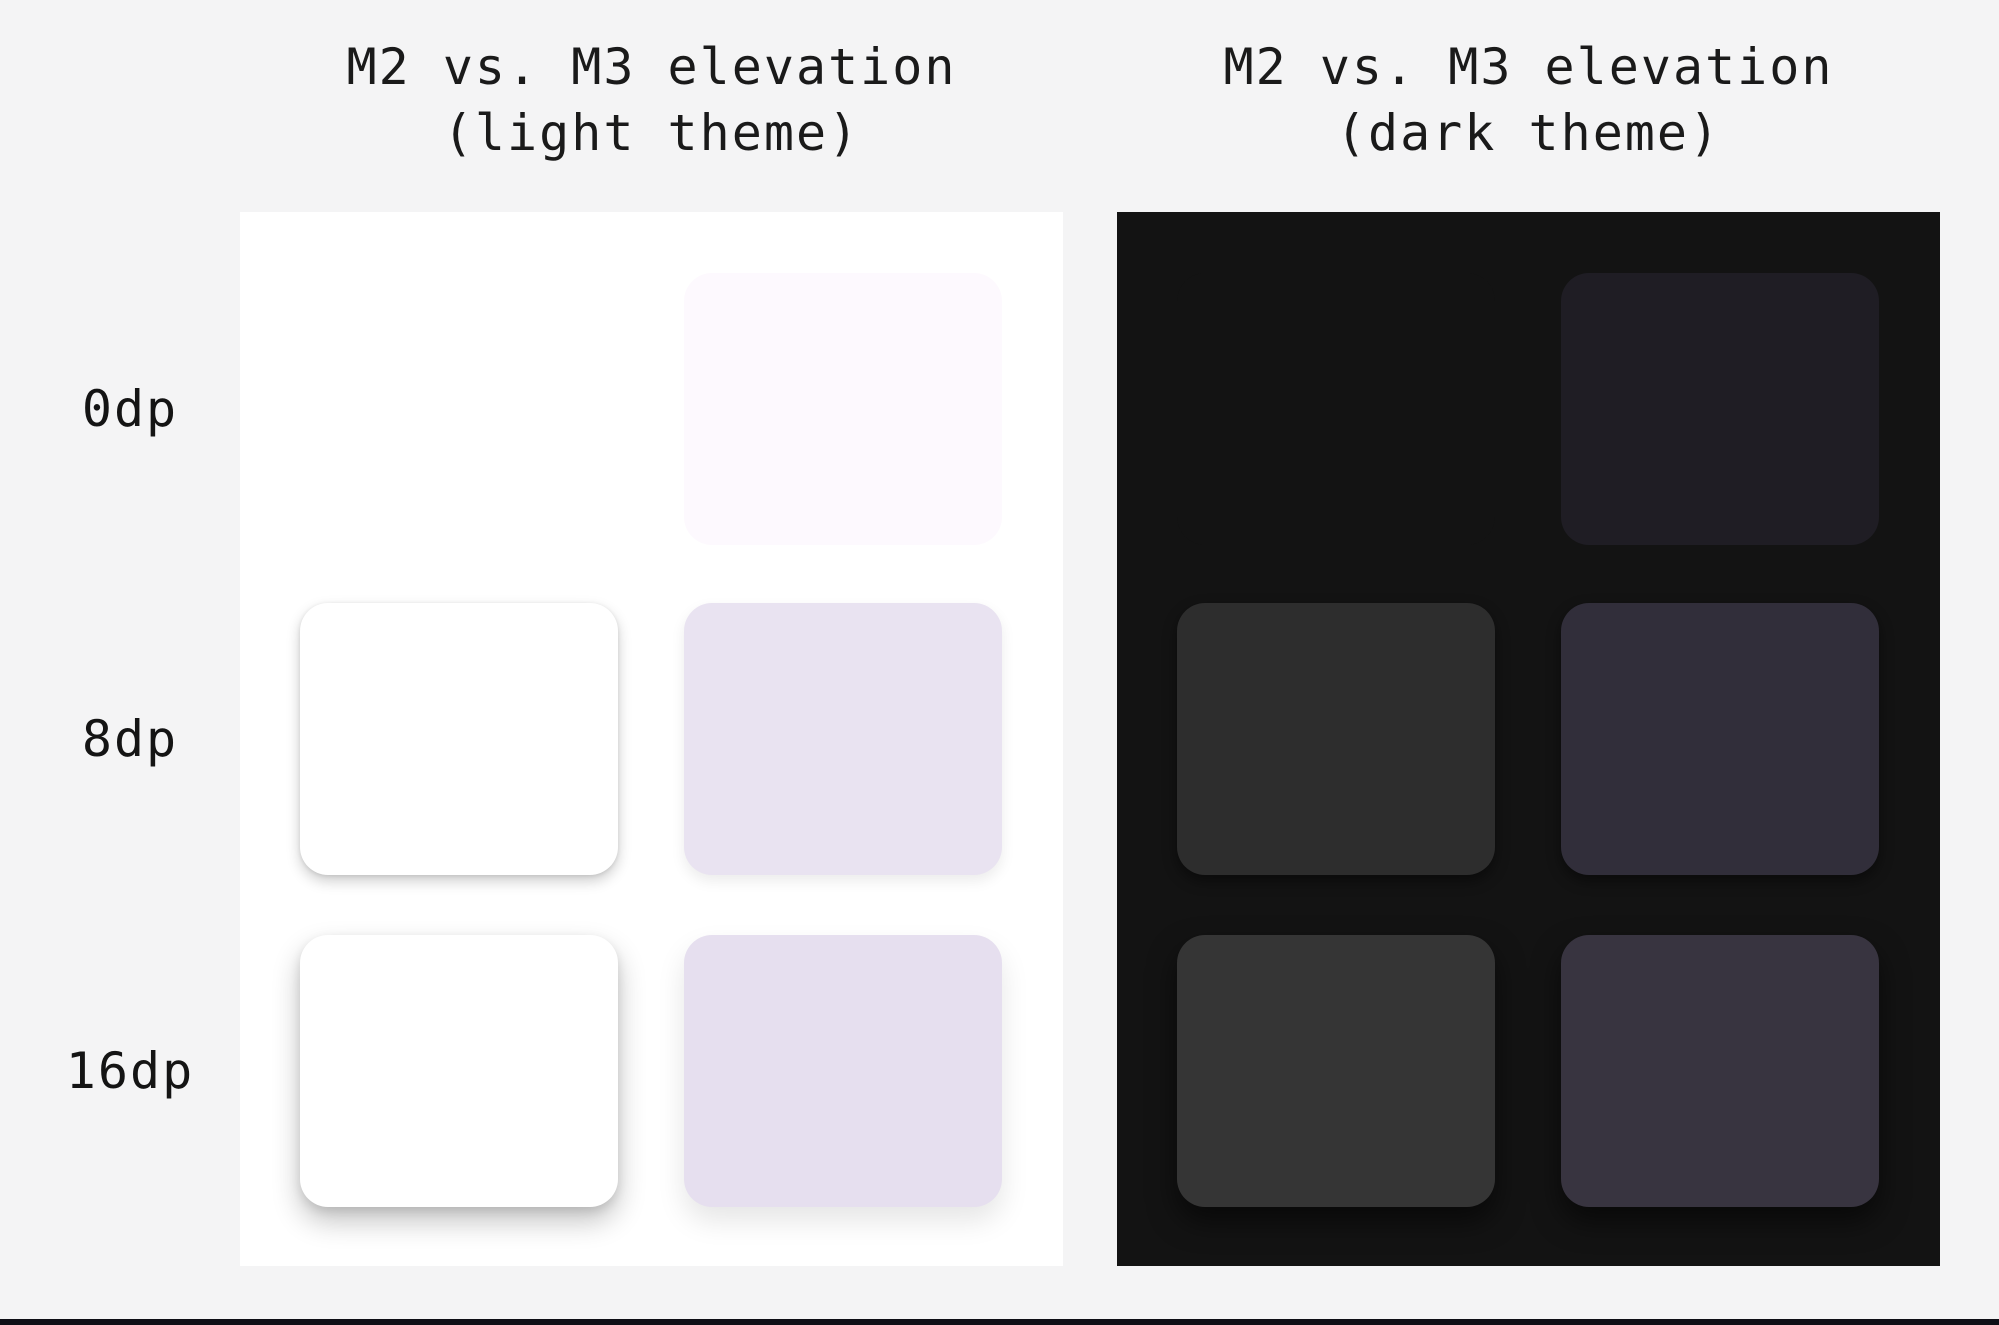 This screenshot has width=1999, height=1325. I want to click on dark-panel-title: M2 vs. M3 elevation (dark theme), so click(1528, 100).